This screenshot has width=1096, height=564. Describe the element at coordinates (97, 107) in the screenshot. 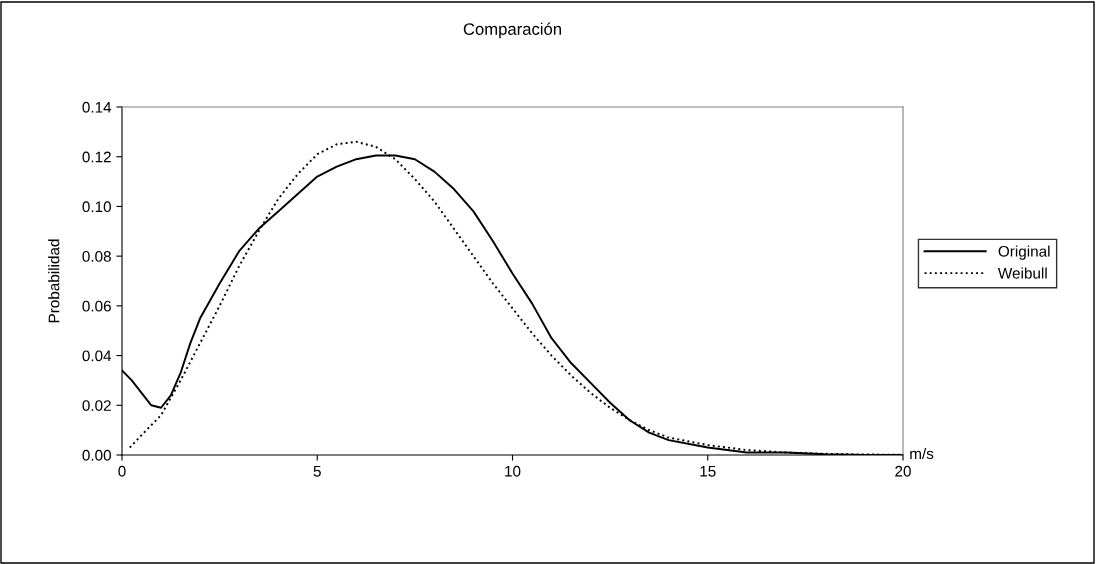

I see `y-tick-label: 0.14` at that location.